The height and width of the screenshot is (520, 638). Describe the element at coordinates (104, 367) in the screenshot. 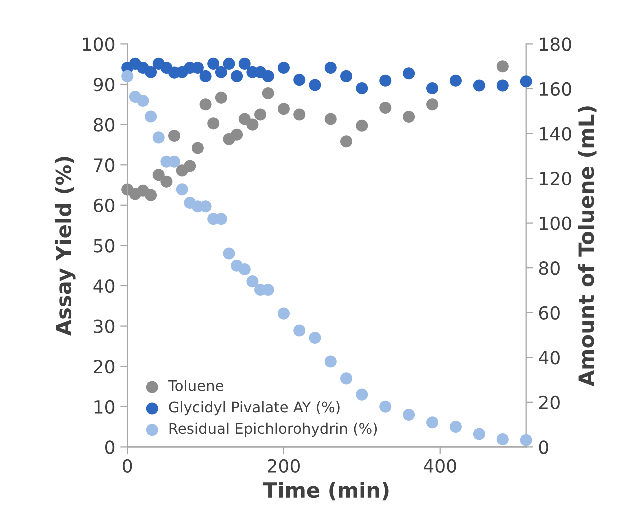

I see `y-tick-label: 20` at that location.